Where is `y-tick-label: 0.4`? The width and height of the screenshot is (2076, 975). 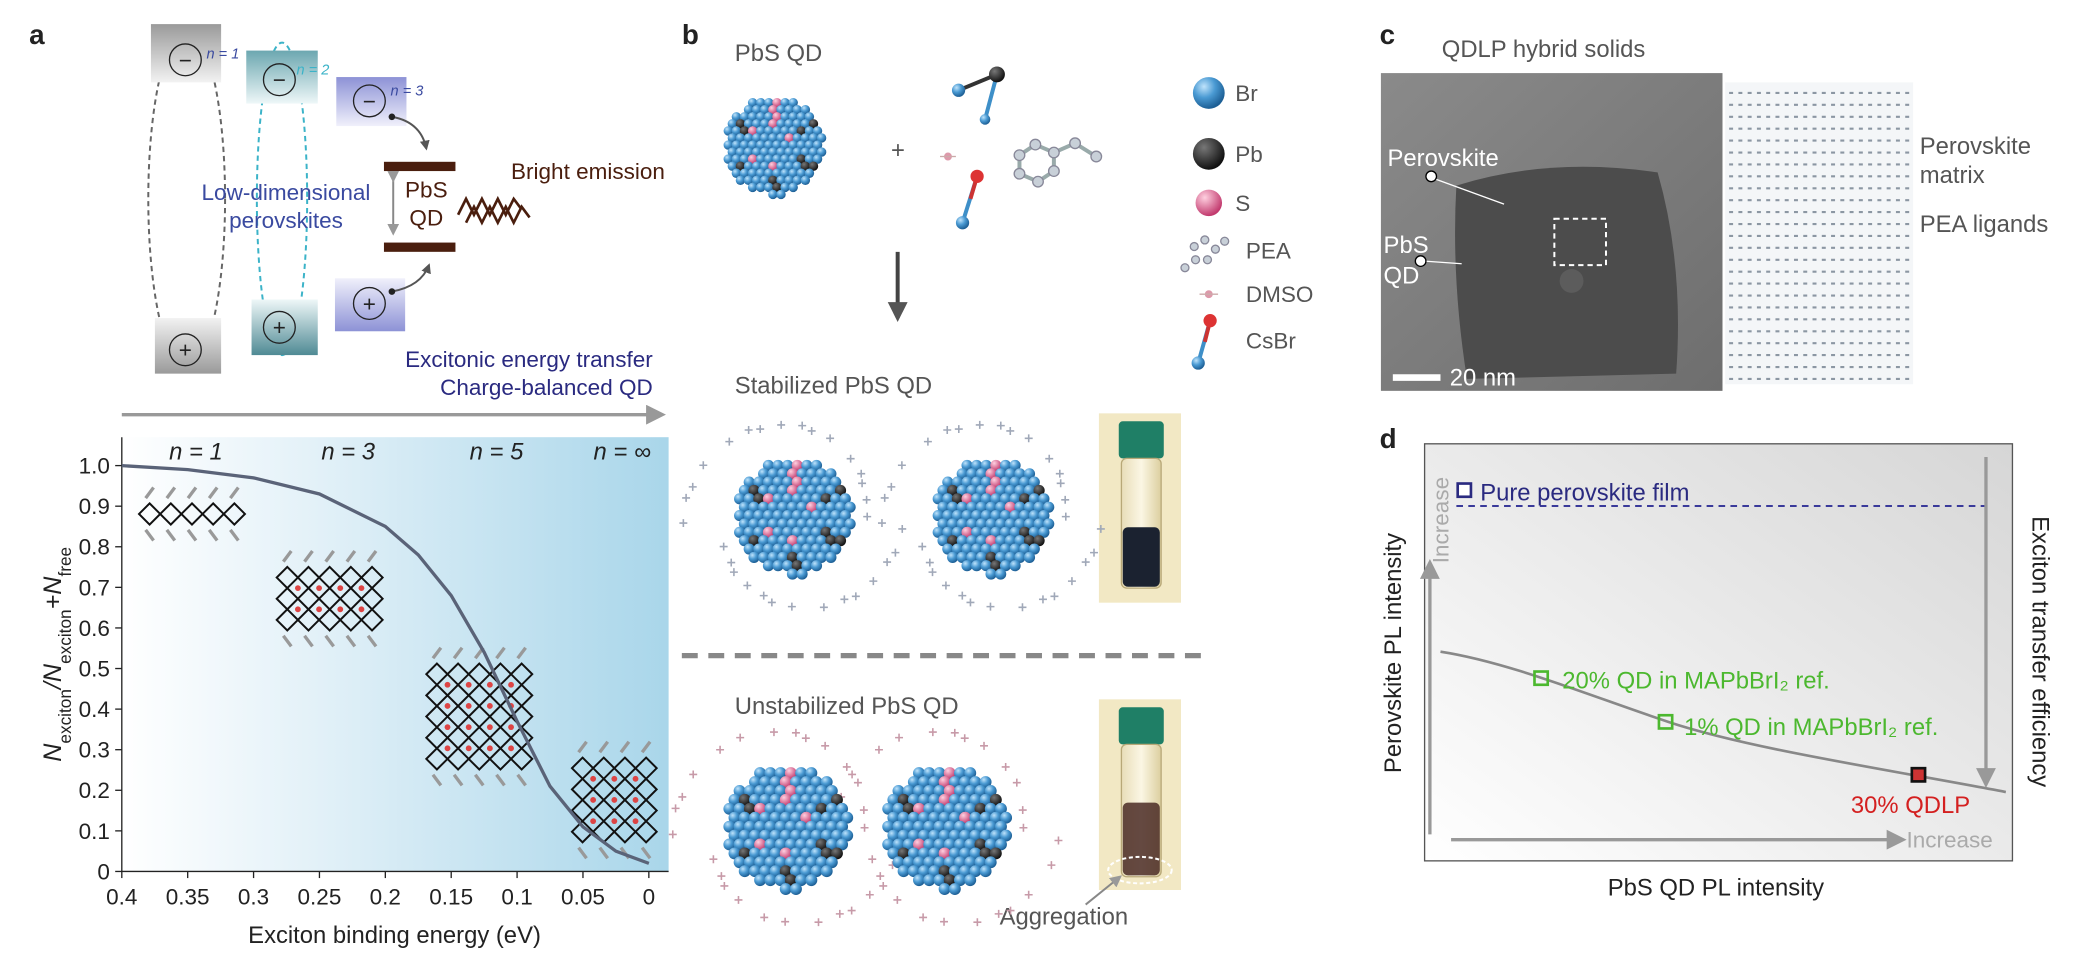 y-tick-label: 0.4 is located at coordinates (94, 709).